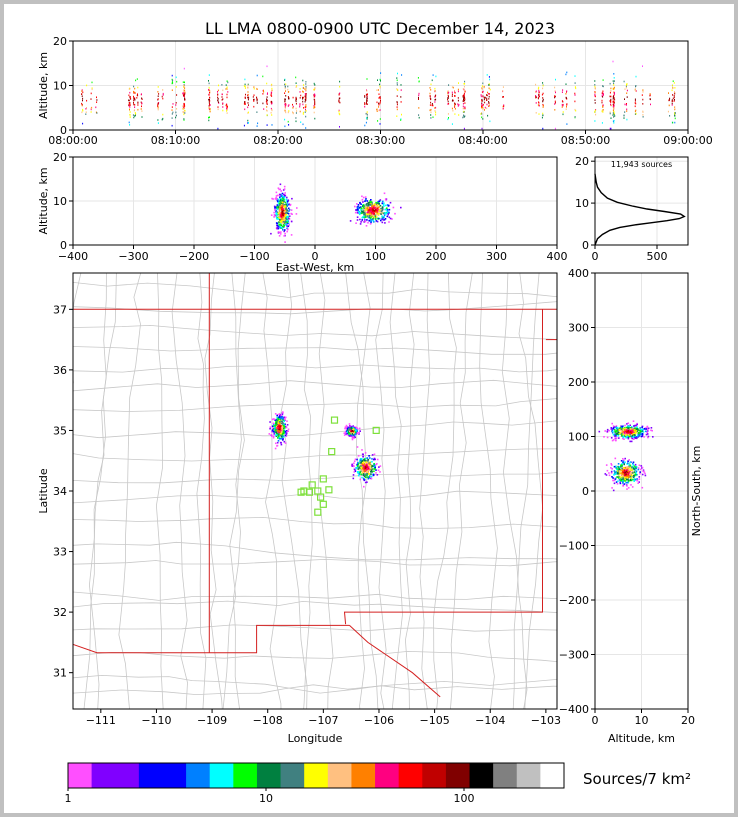 This screenshot has height=817, width=738. What do you see at coordinates (585, 491) in the screenshot?
I see `y-tick-label: 0` at bounding box center [585, 491].